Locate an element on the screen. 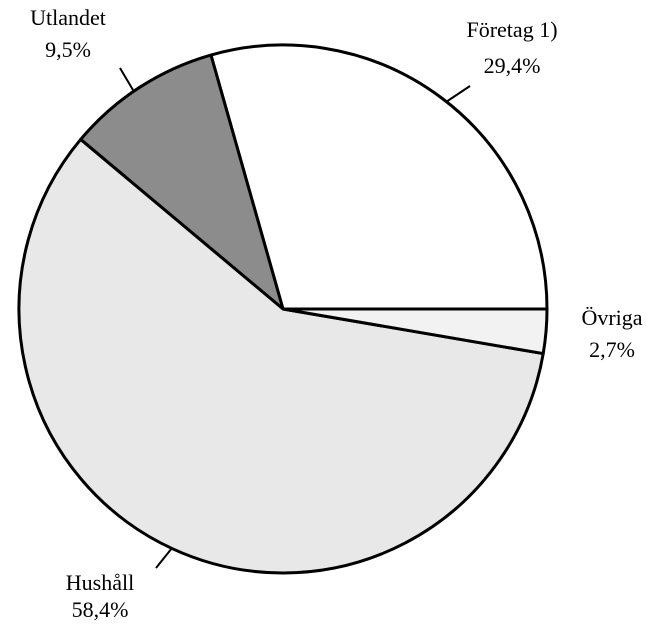  slice-value-label: 9,5% is located at coordinates (68, 49).